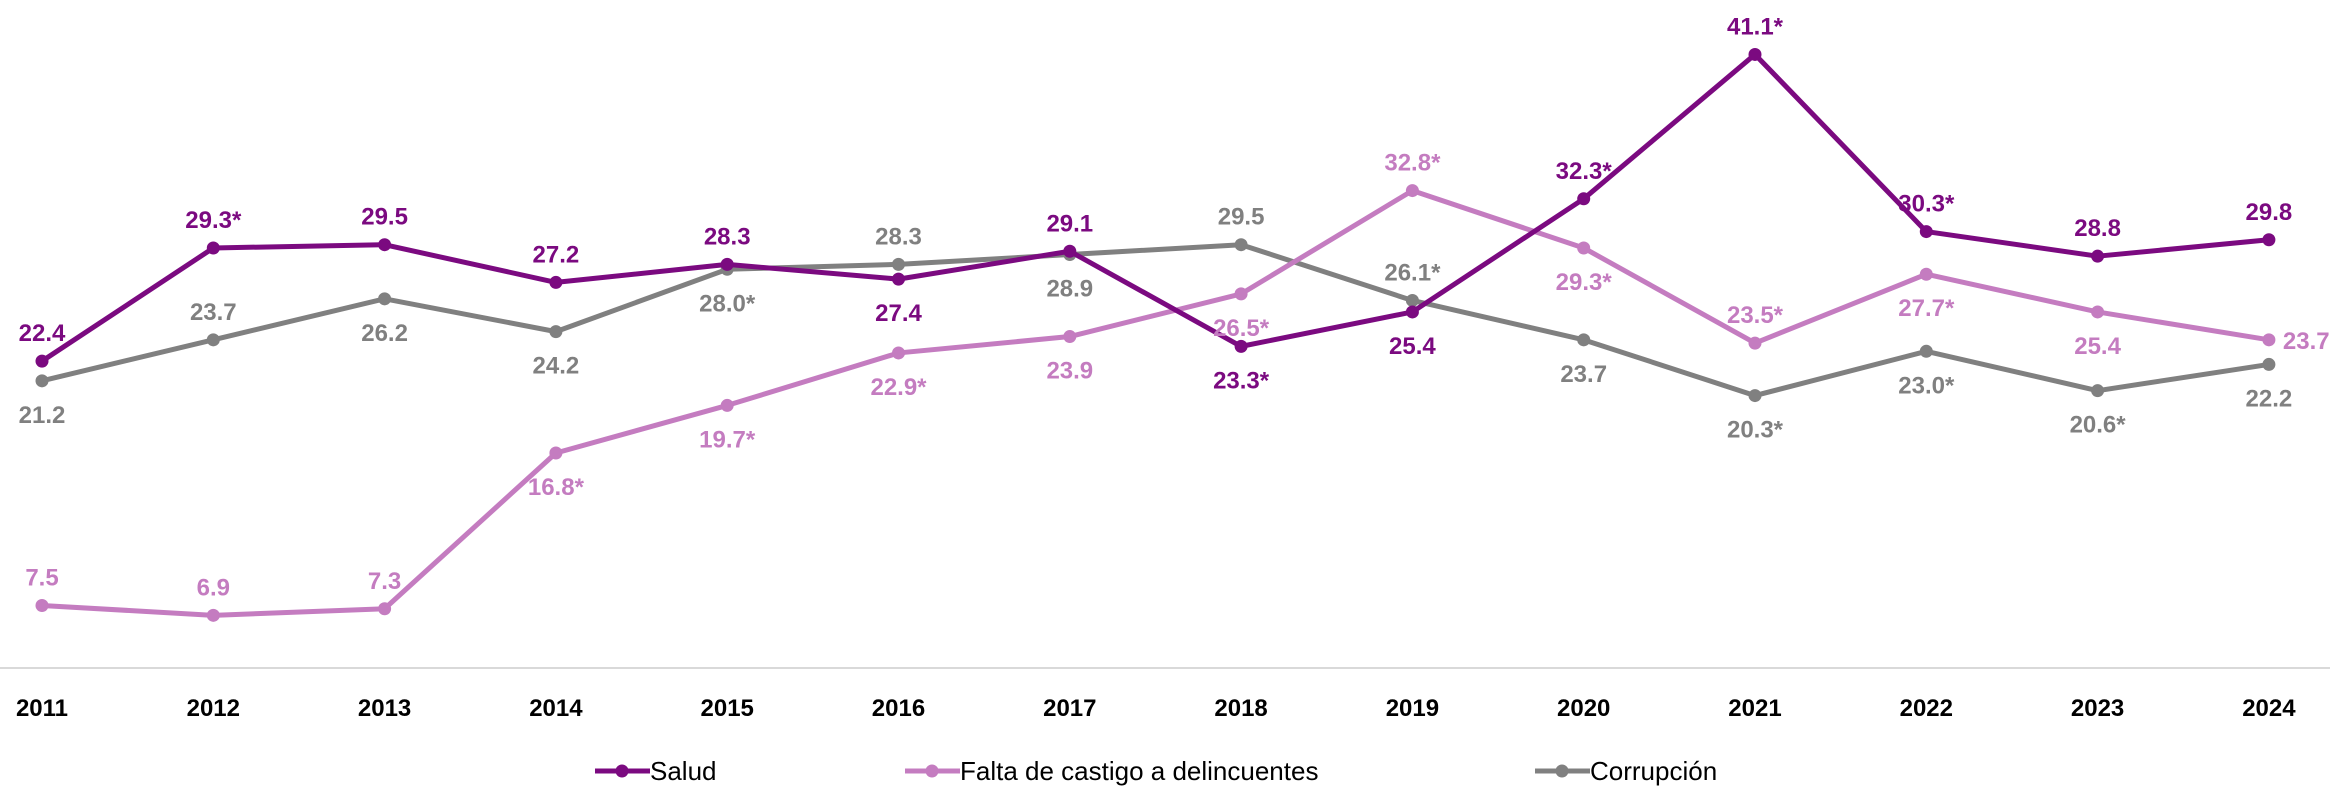 The height and width of the screenshot is (795, 2330). Describe the element at coordinates (384, 581) in the screenshot. I see `data-label: 7.3` at that location.